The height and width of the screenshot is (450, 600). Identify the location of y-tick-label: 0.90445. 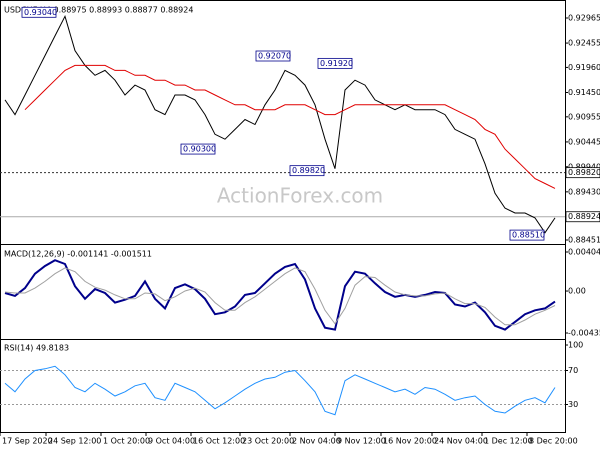
(584, 141).